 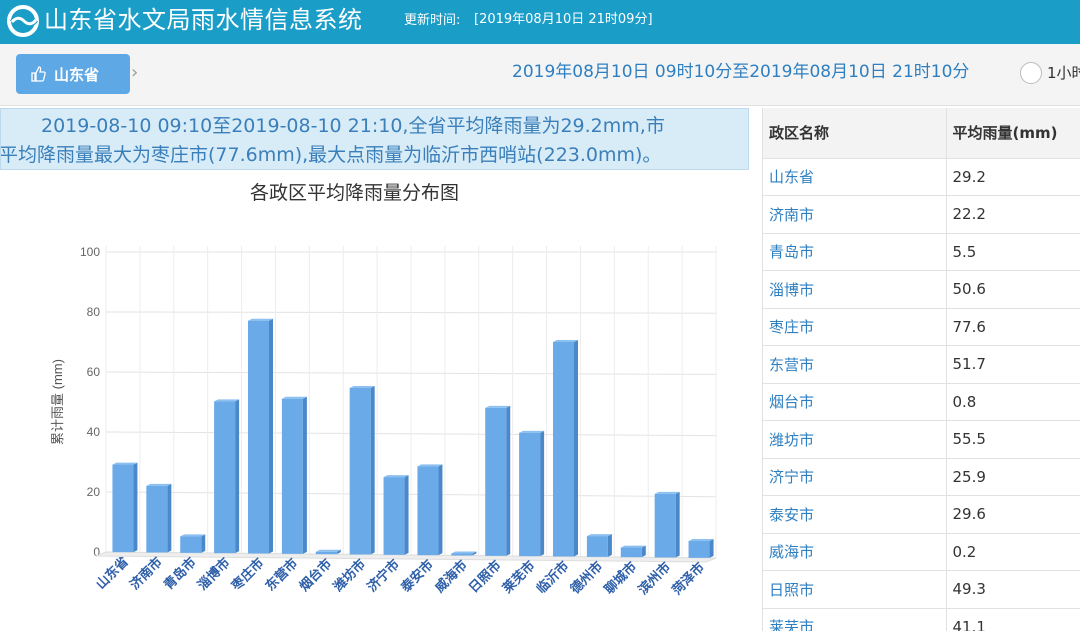 I want to click on avg-rainfall-value: 5.5, so click(x=1013, y=252).